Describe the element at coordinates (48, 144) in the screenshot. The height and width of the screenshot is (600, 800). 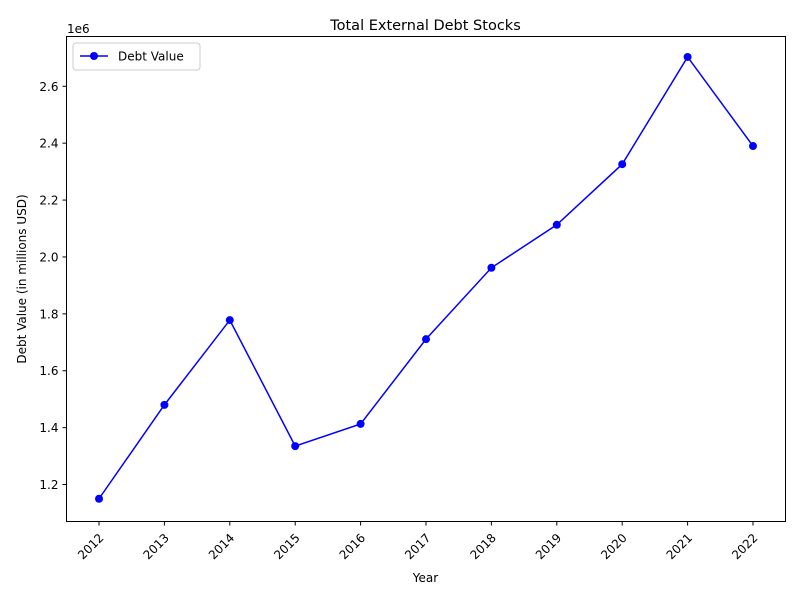
I see `y-tick-label: 2.4` at that location.